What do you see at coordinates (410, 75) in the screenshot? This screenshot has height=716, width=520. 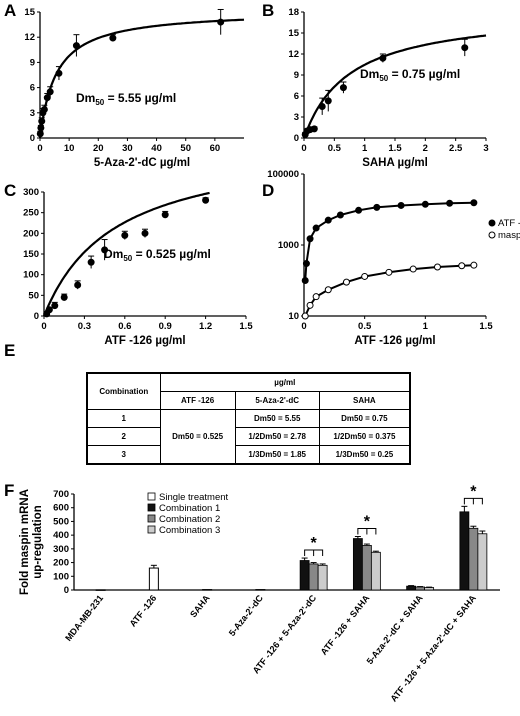 I see `dm50-annotation-b: Dm50 = 0.75 µg/ml` at bounding box center [410, 75].